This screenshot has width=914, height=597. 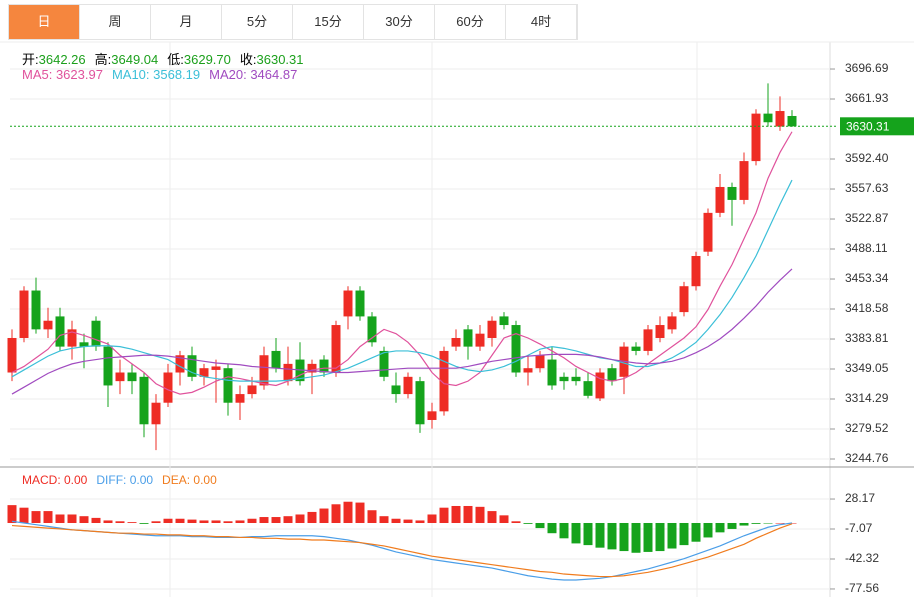 What do you see at coordinates (470, 22) in the screenshot?
I see `period-tab: 60分` at bounding box center [470, 22].